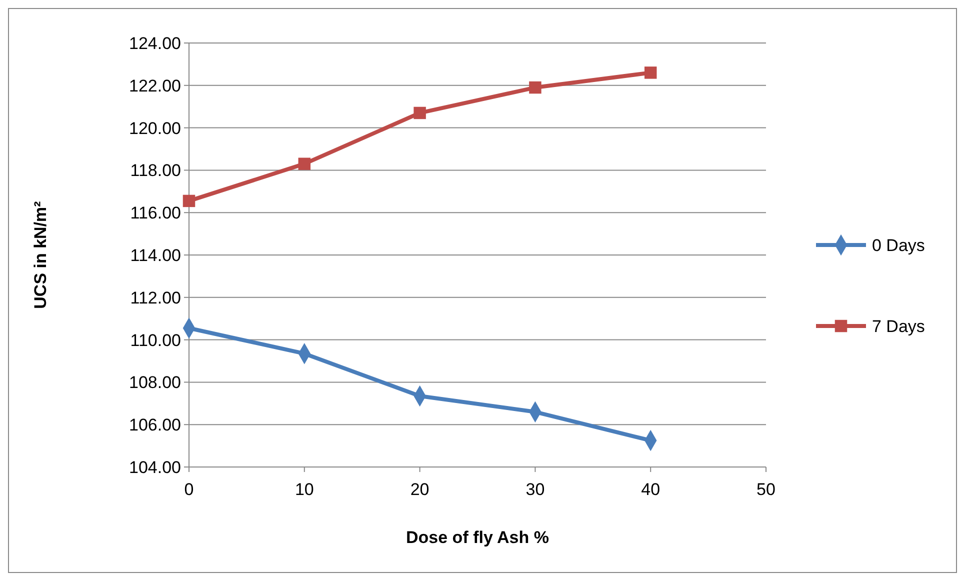 The image size is (965, 581). What do you see at coordinates (304, 489) in the screenshot?
I see `x-tick-label: 10` at bounding box center [304, 489].